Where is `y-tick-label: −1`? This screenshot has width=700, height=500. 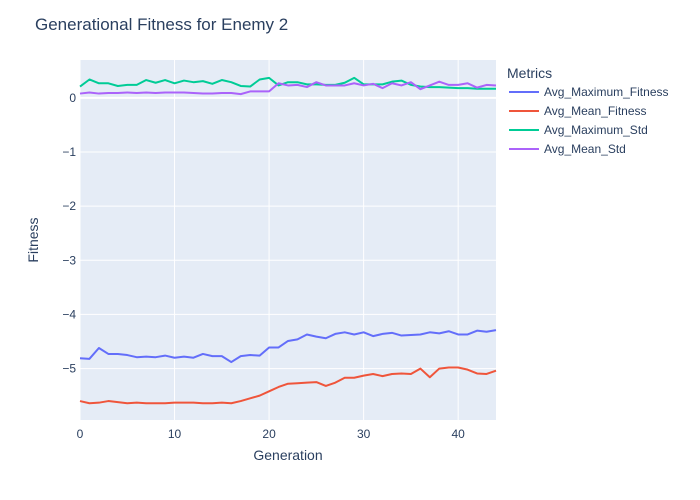
y-tick-label: −1 is located at coordinates (69, 152).